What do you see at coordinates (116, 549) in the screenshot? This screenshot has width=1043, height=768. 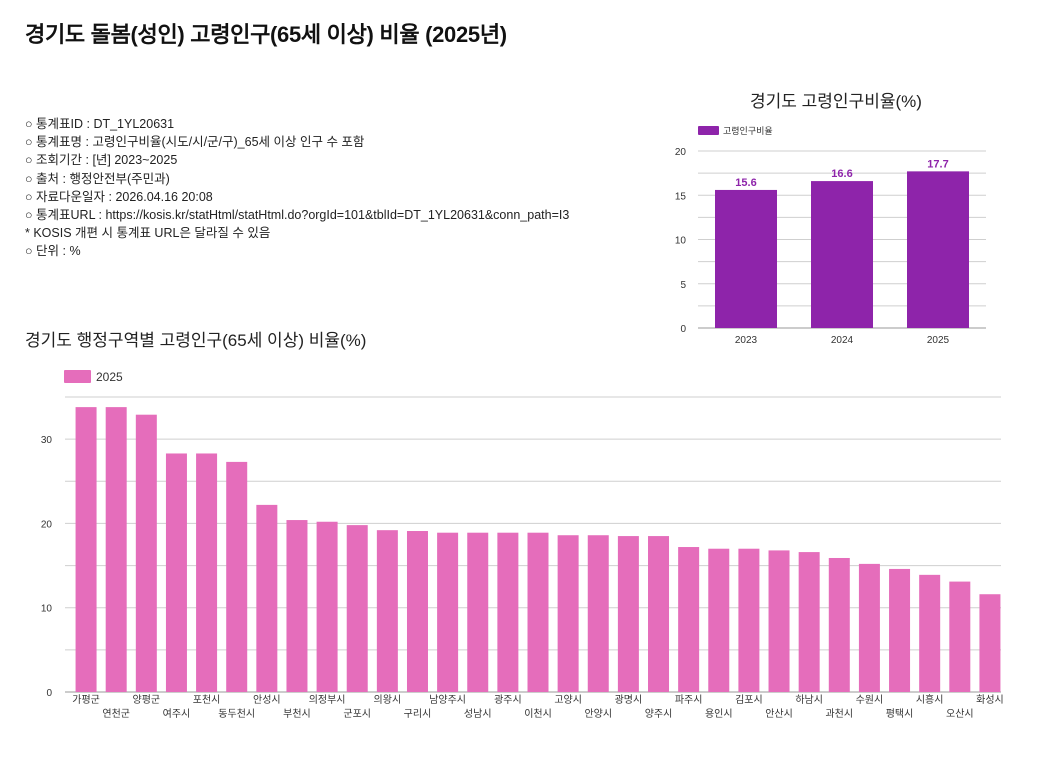 I see `bar-연천군` at bounding box center [116, 549].